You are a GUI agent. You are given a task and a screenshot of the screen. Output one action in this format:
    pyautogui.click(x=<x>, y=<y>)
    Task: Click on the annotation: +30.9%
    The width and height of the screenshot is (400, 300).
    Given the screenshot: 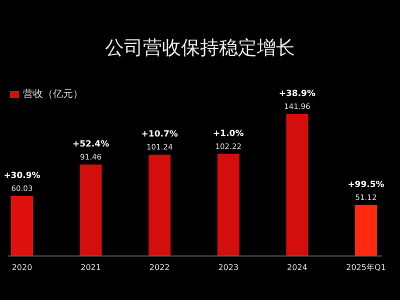 What is the action you would take?
    pyautogui.click(x=22, y=175)
    